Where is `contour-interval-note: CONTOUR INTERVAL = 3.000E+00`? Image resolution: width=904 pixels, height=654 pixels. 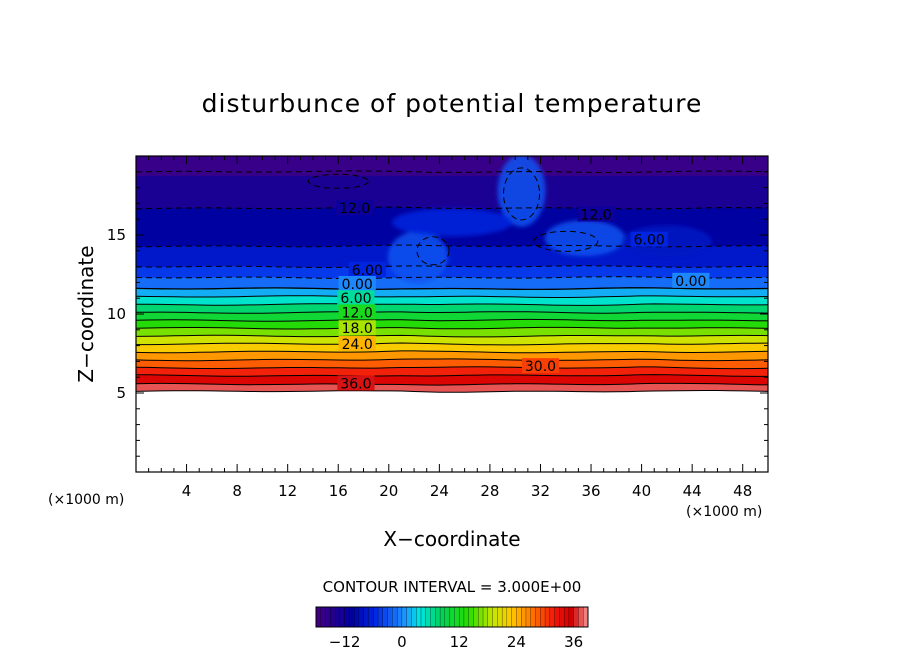 contour-interval-note: CONTOUR INTERVAL = 3.000E+00 is located at coordinates (452, 587).